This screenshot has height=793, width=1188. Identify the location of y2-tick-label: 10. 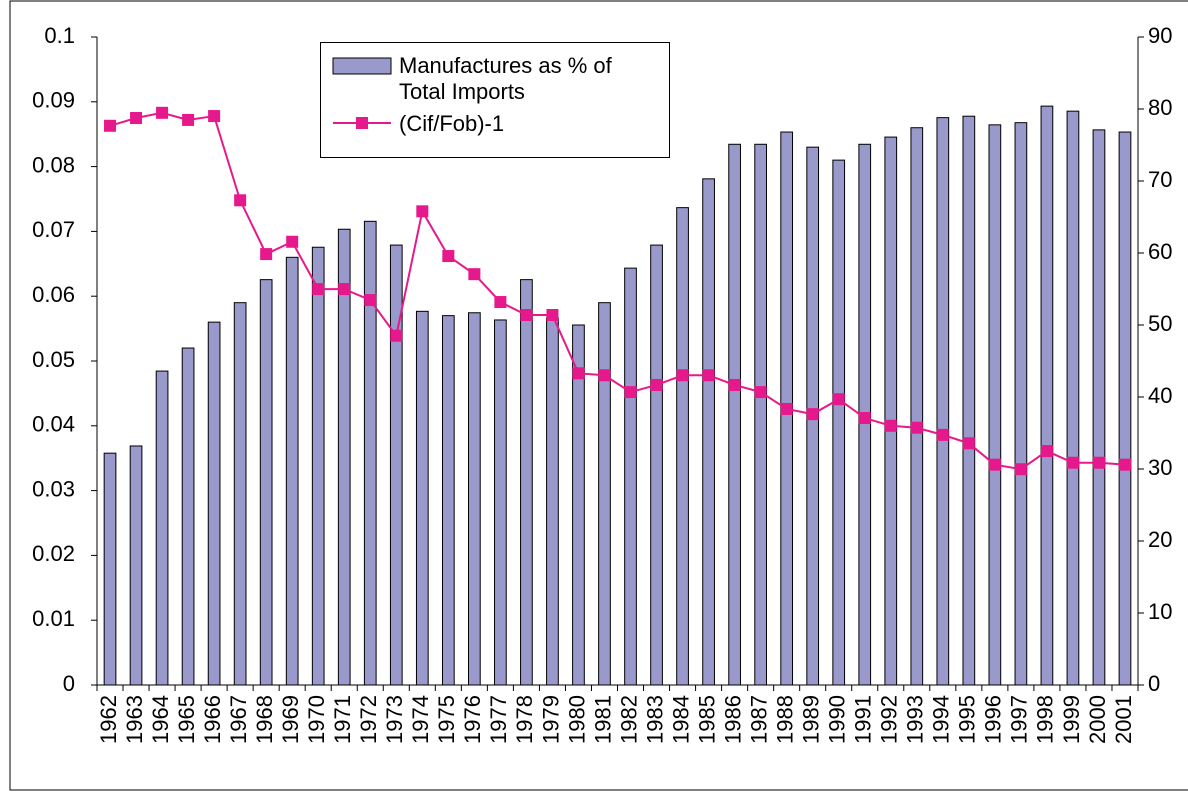
(1160, 611).